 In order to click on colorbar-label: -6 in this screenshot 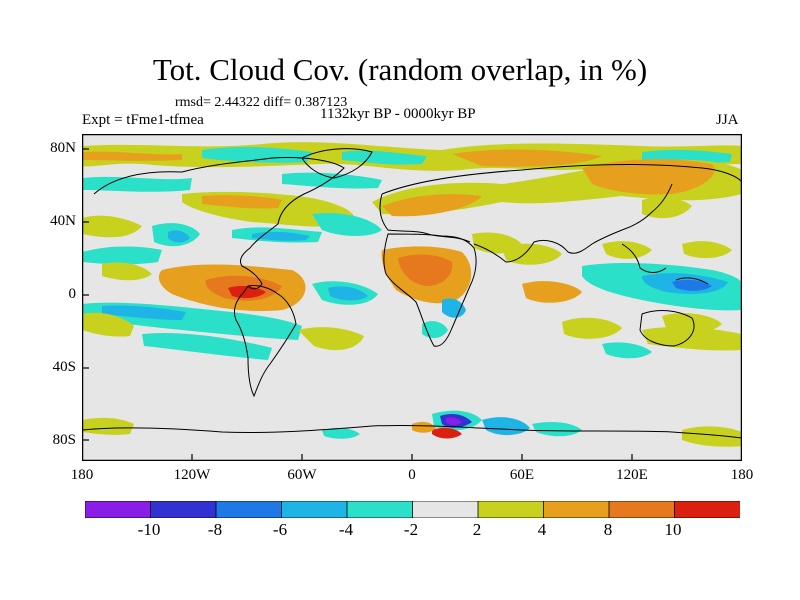, I will do `click(280, 529)`.